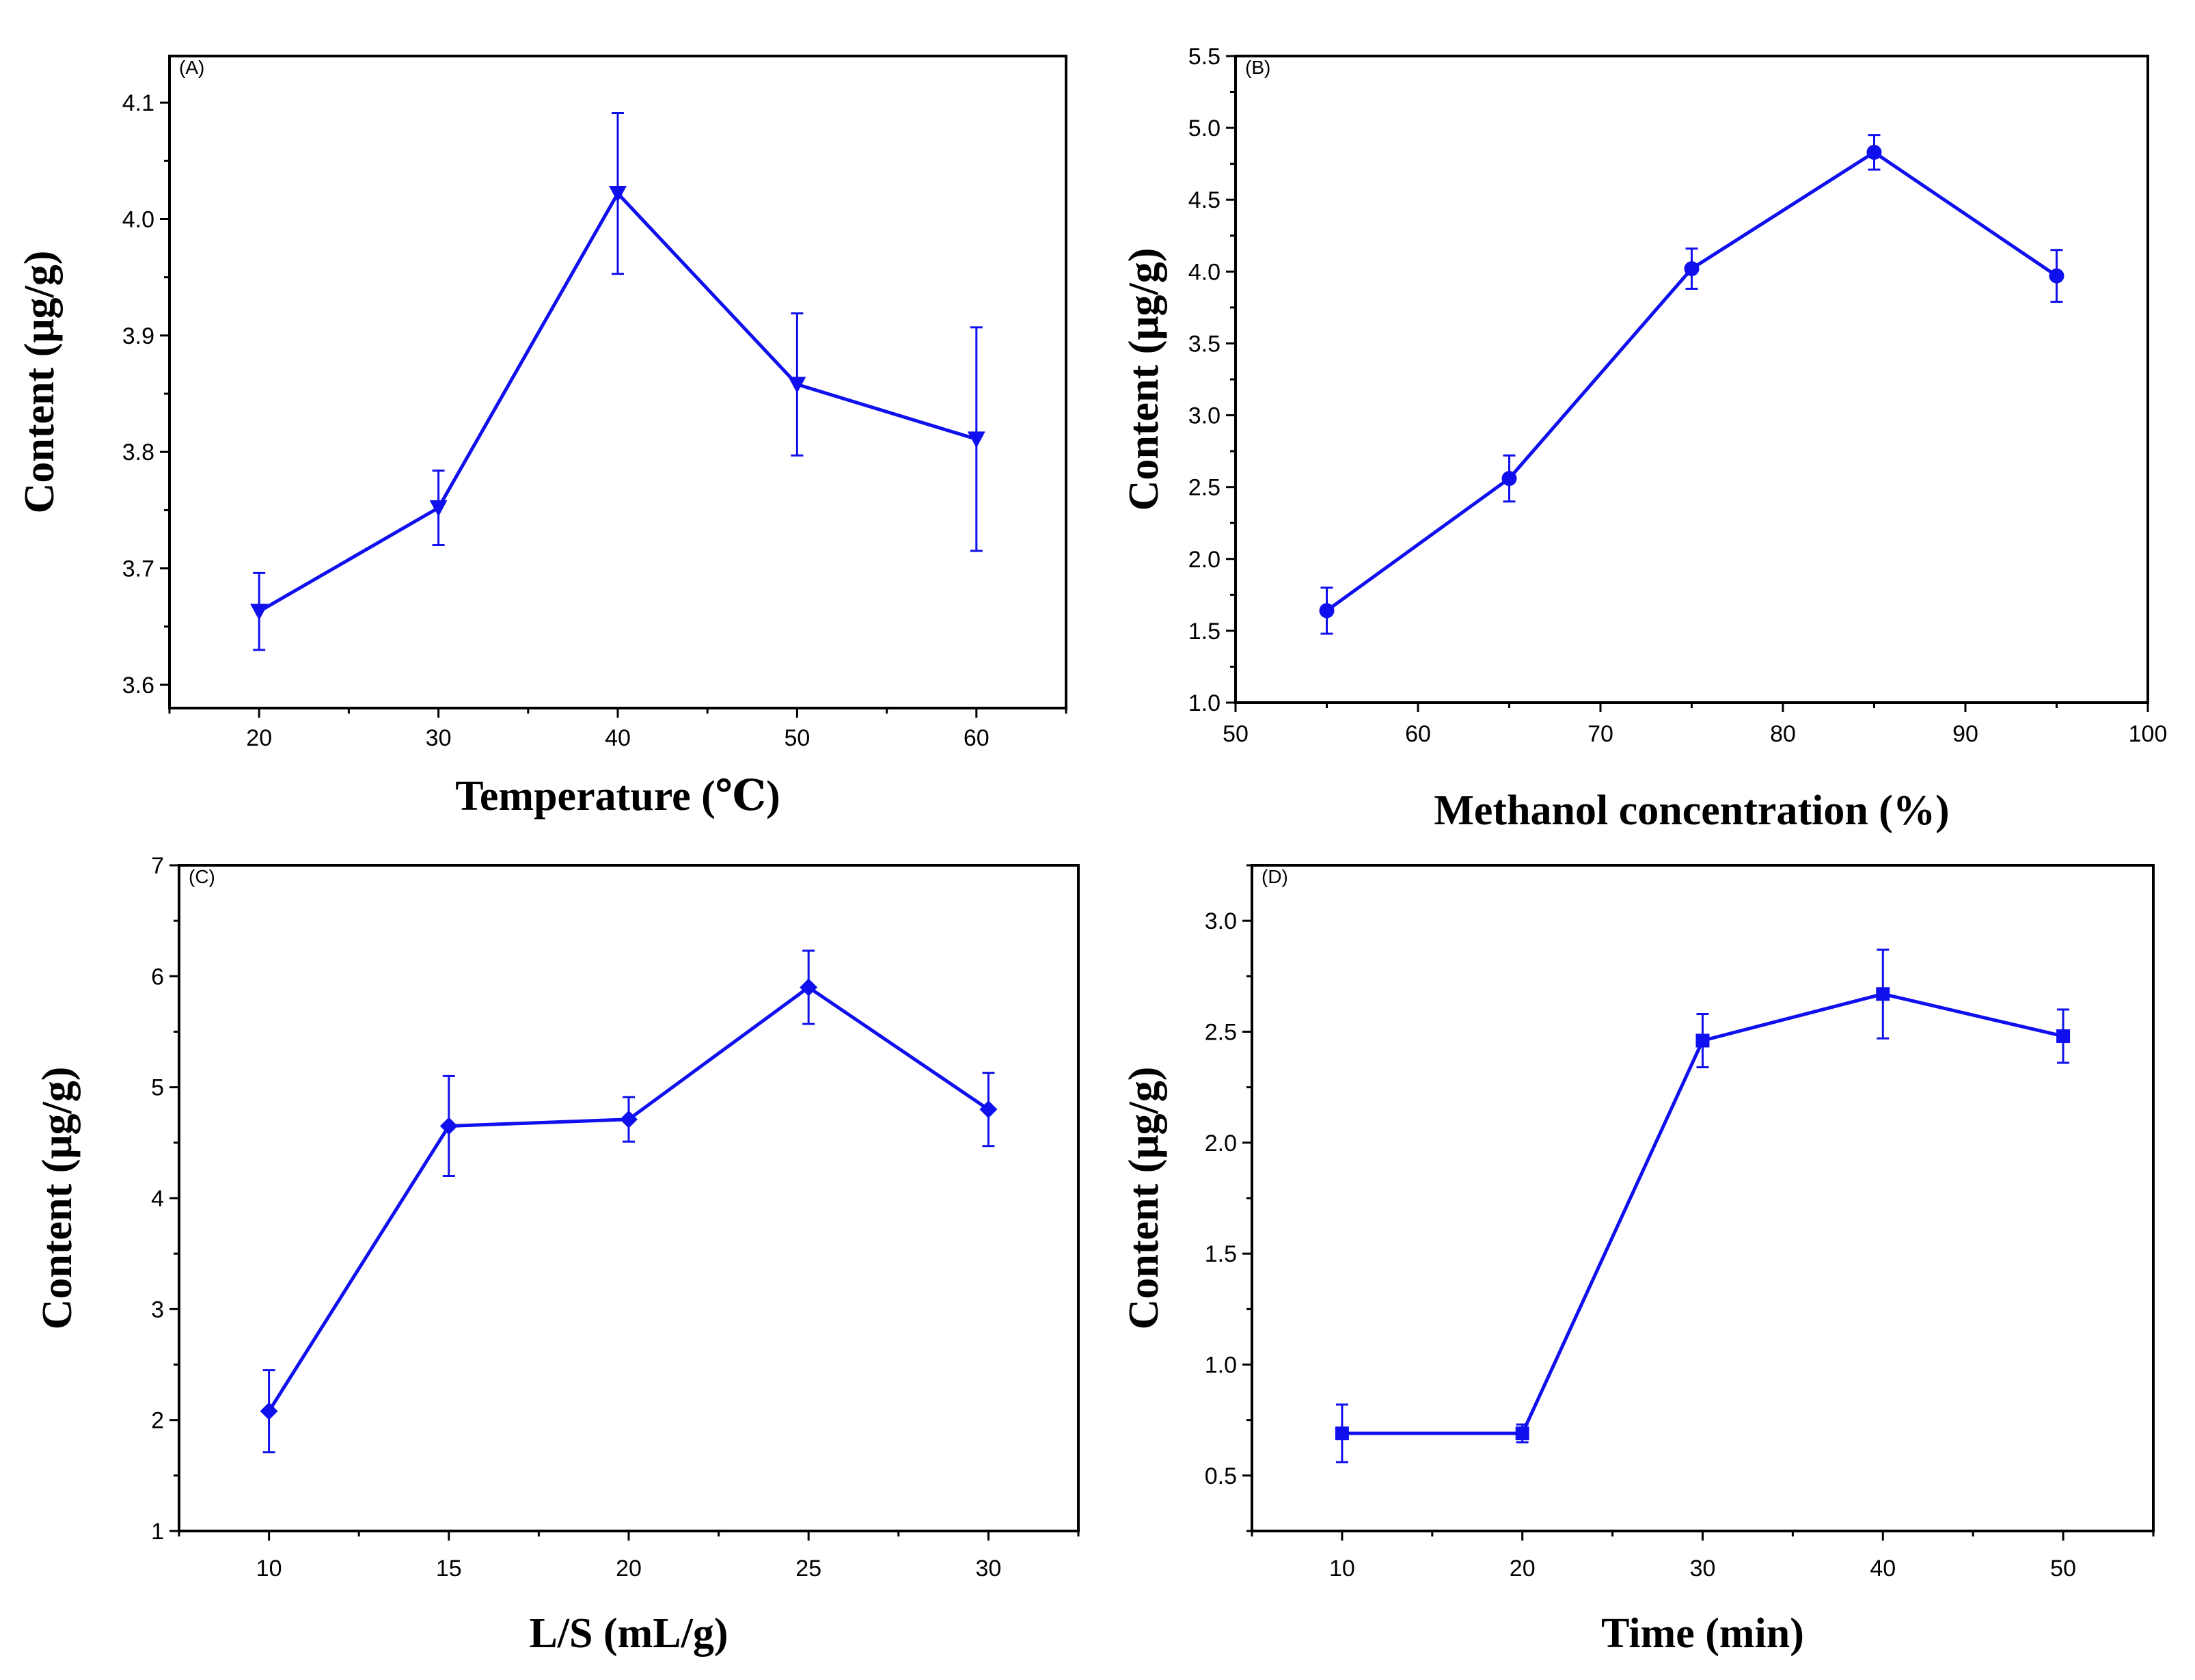 This screenshot has height=1680, width=2195. Describe the element at coordinates (157, 977) in the screenshot. I see `y-tick-label: 6` at that location.